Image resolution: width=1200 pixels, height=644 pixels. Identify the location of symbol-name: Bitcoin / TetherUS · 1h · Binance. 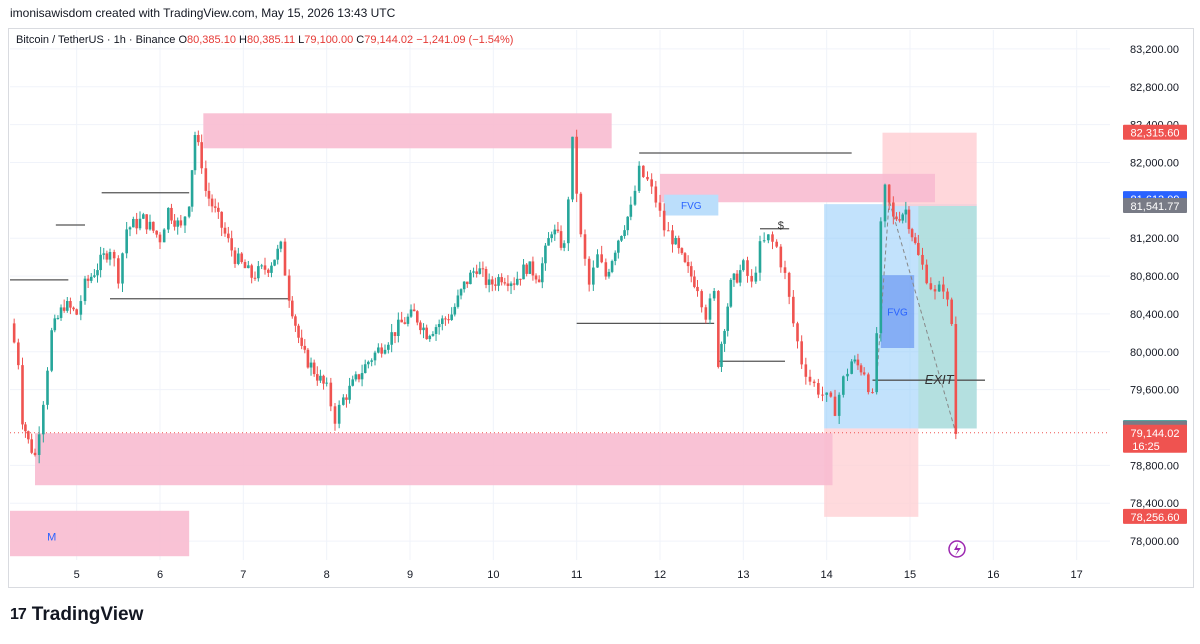
(96, 40).